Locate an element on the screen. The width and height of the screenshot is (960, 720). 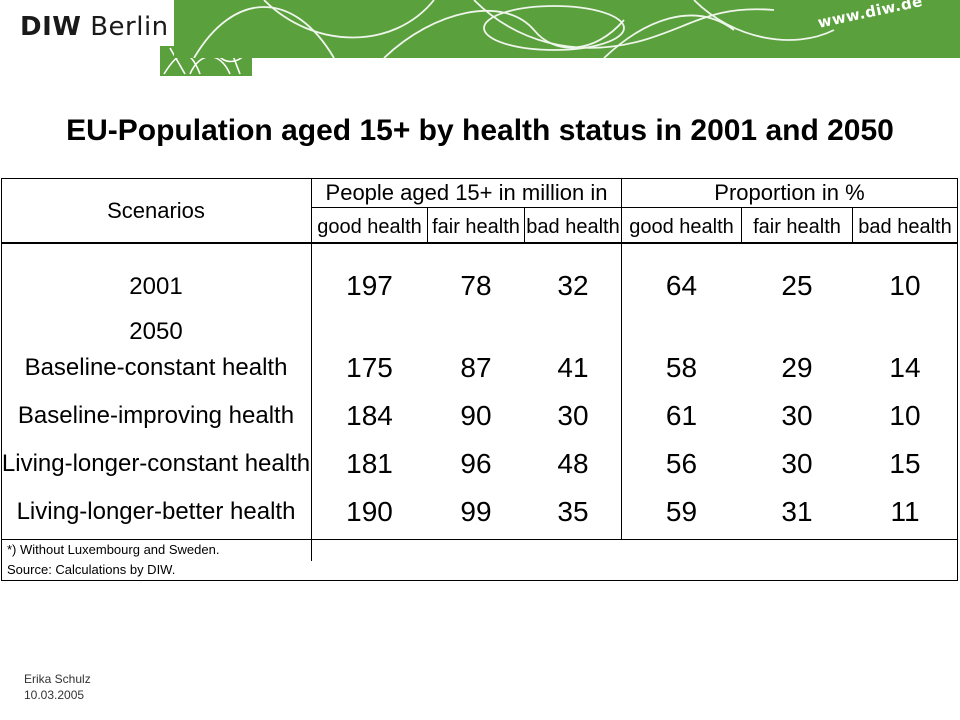
author-name: Erika Schulz is located at coordinates (57, 679).